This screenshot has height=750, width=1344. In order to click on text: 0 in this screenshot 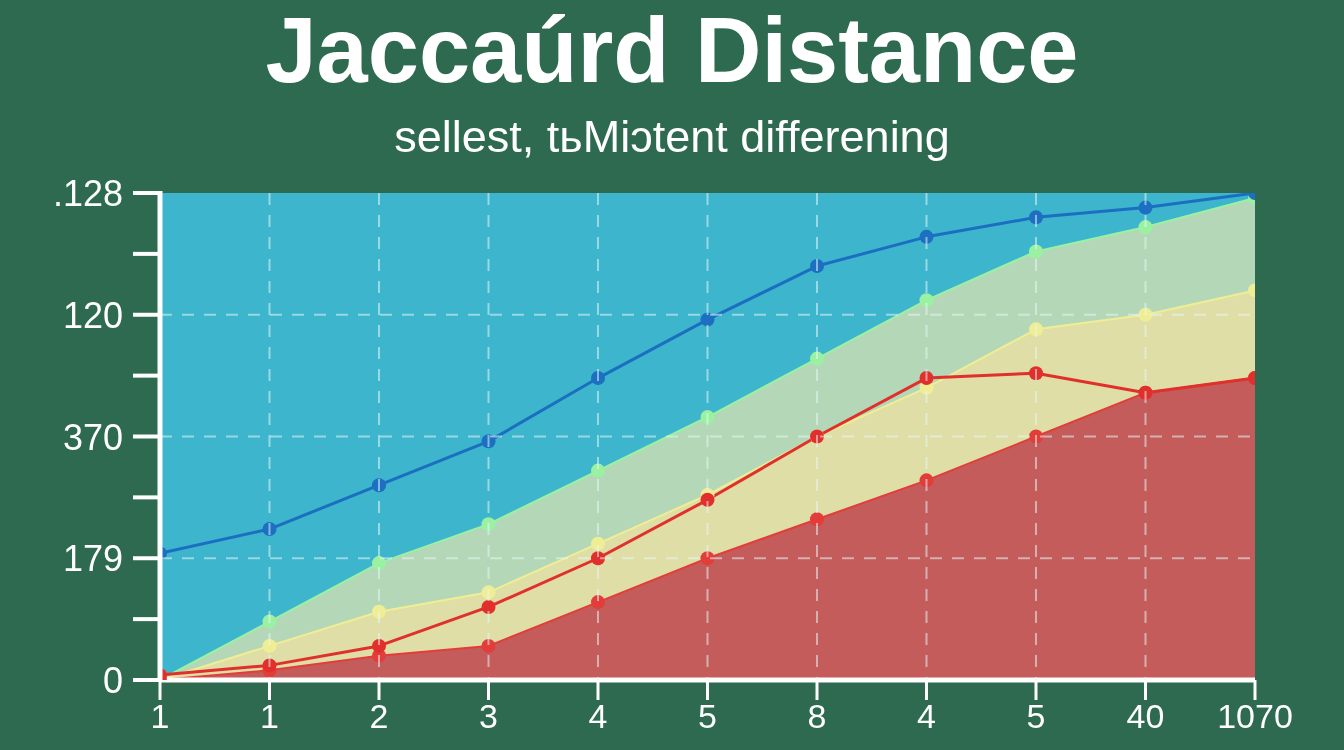, I will do `click(112, 680)`.